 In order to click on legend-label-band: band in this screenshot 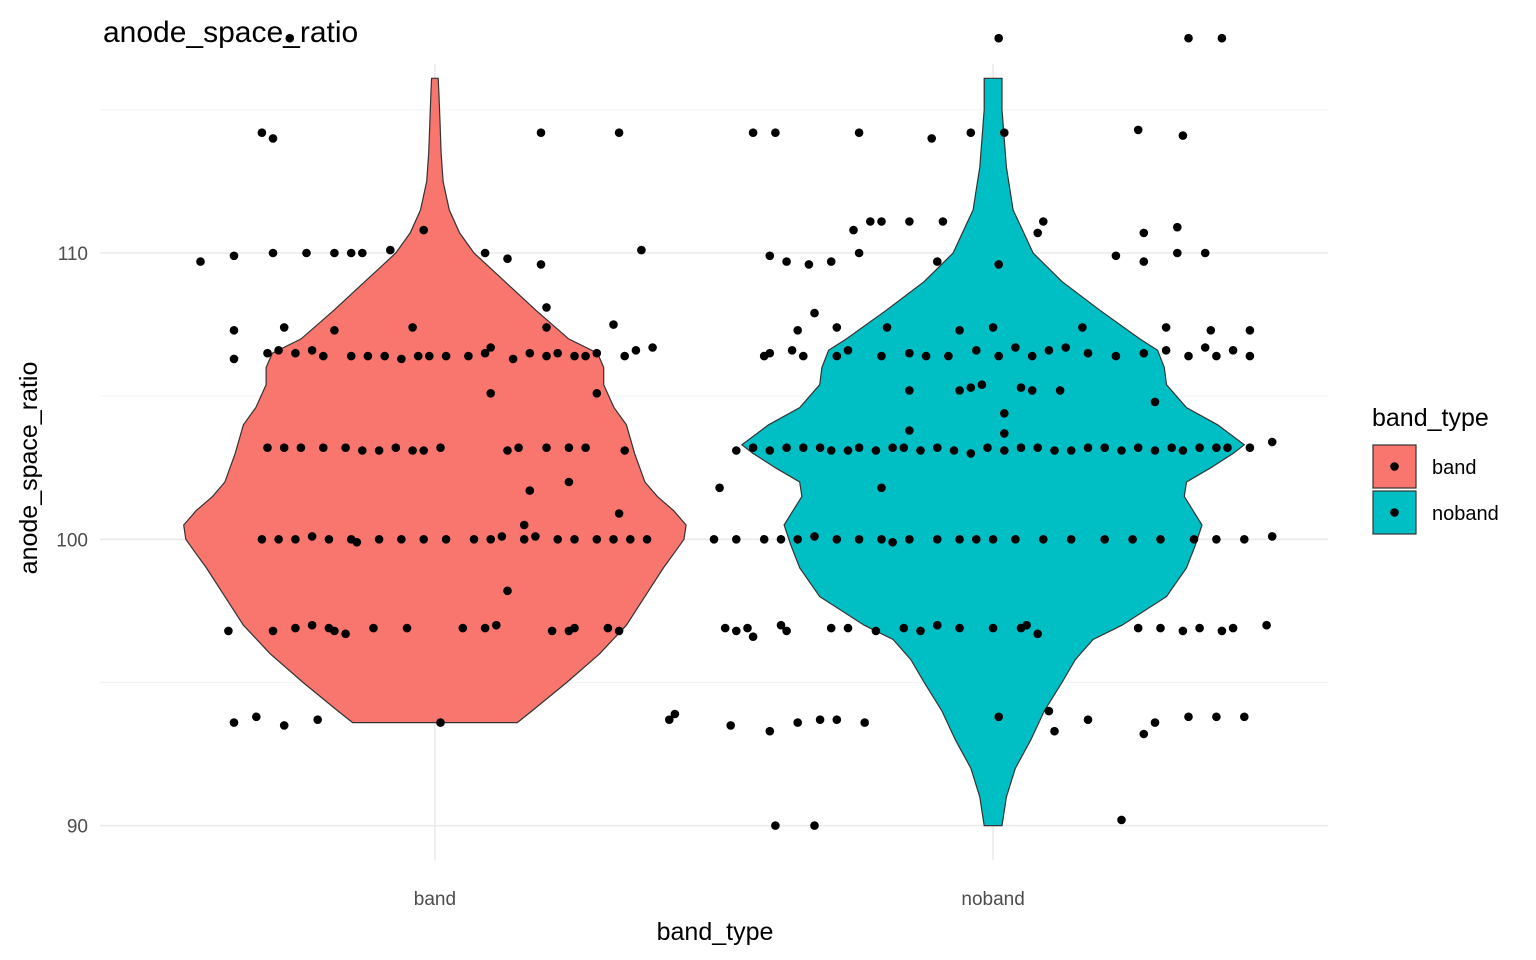, I will do `click(1454, 468)`.